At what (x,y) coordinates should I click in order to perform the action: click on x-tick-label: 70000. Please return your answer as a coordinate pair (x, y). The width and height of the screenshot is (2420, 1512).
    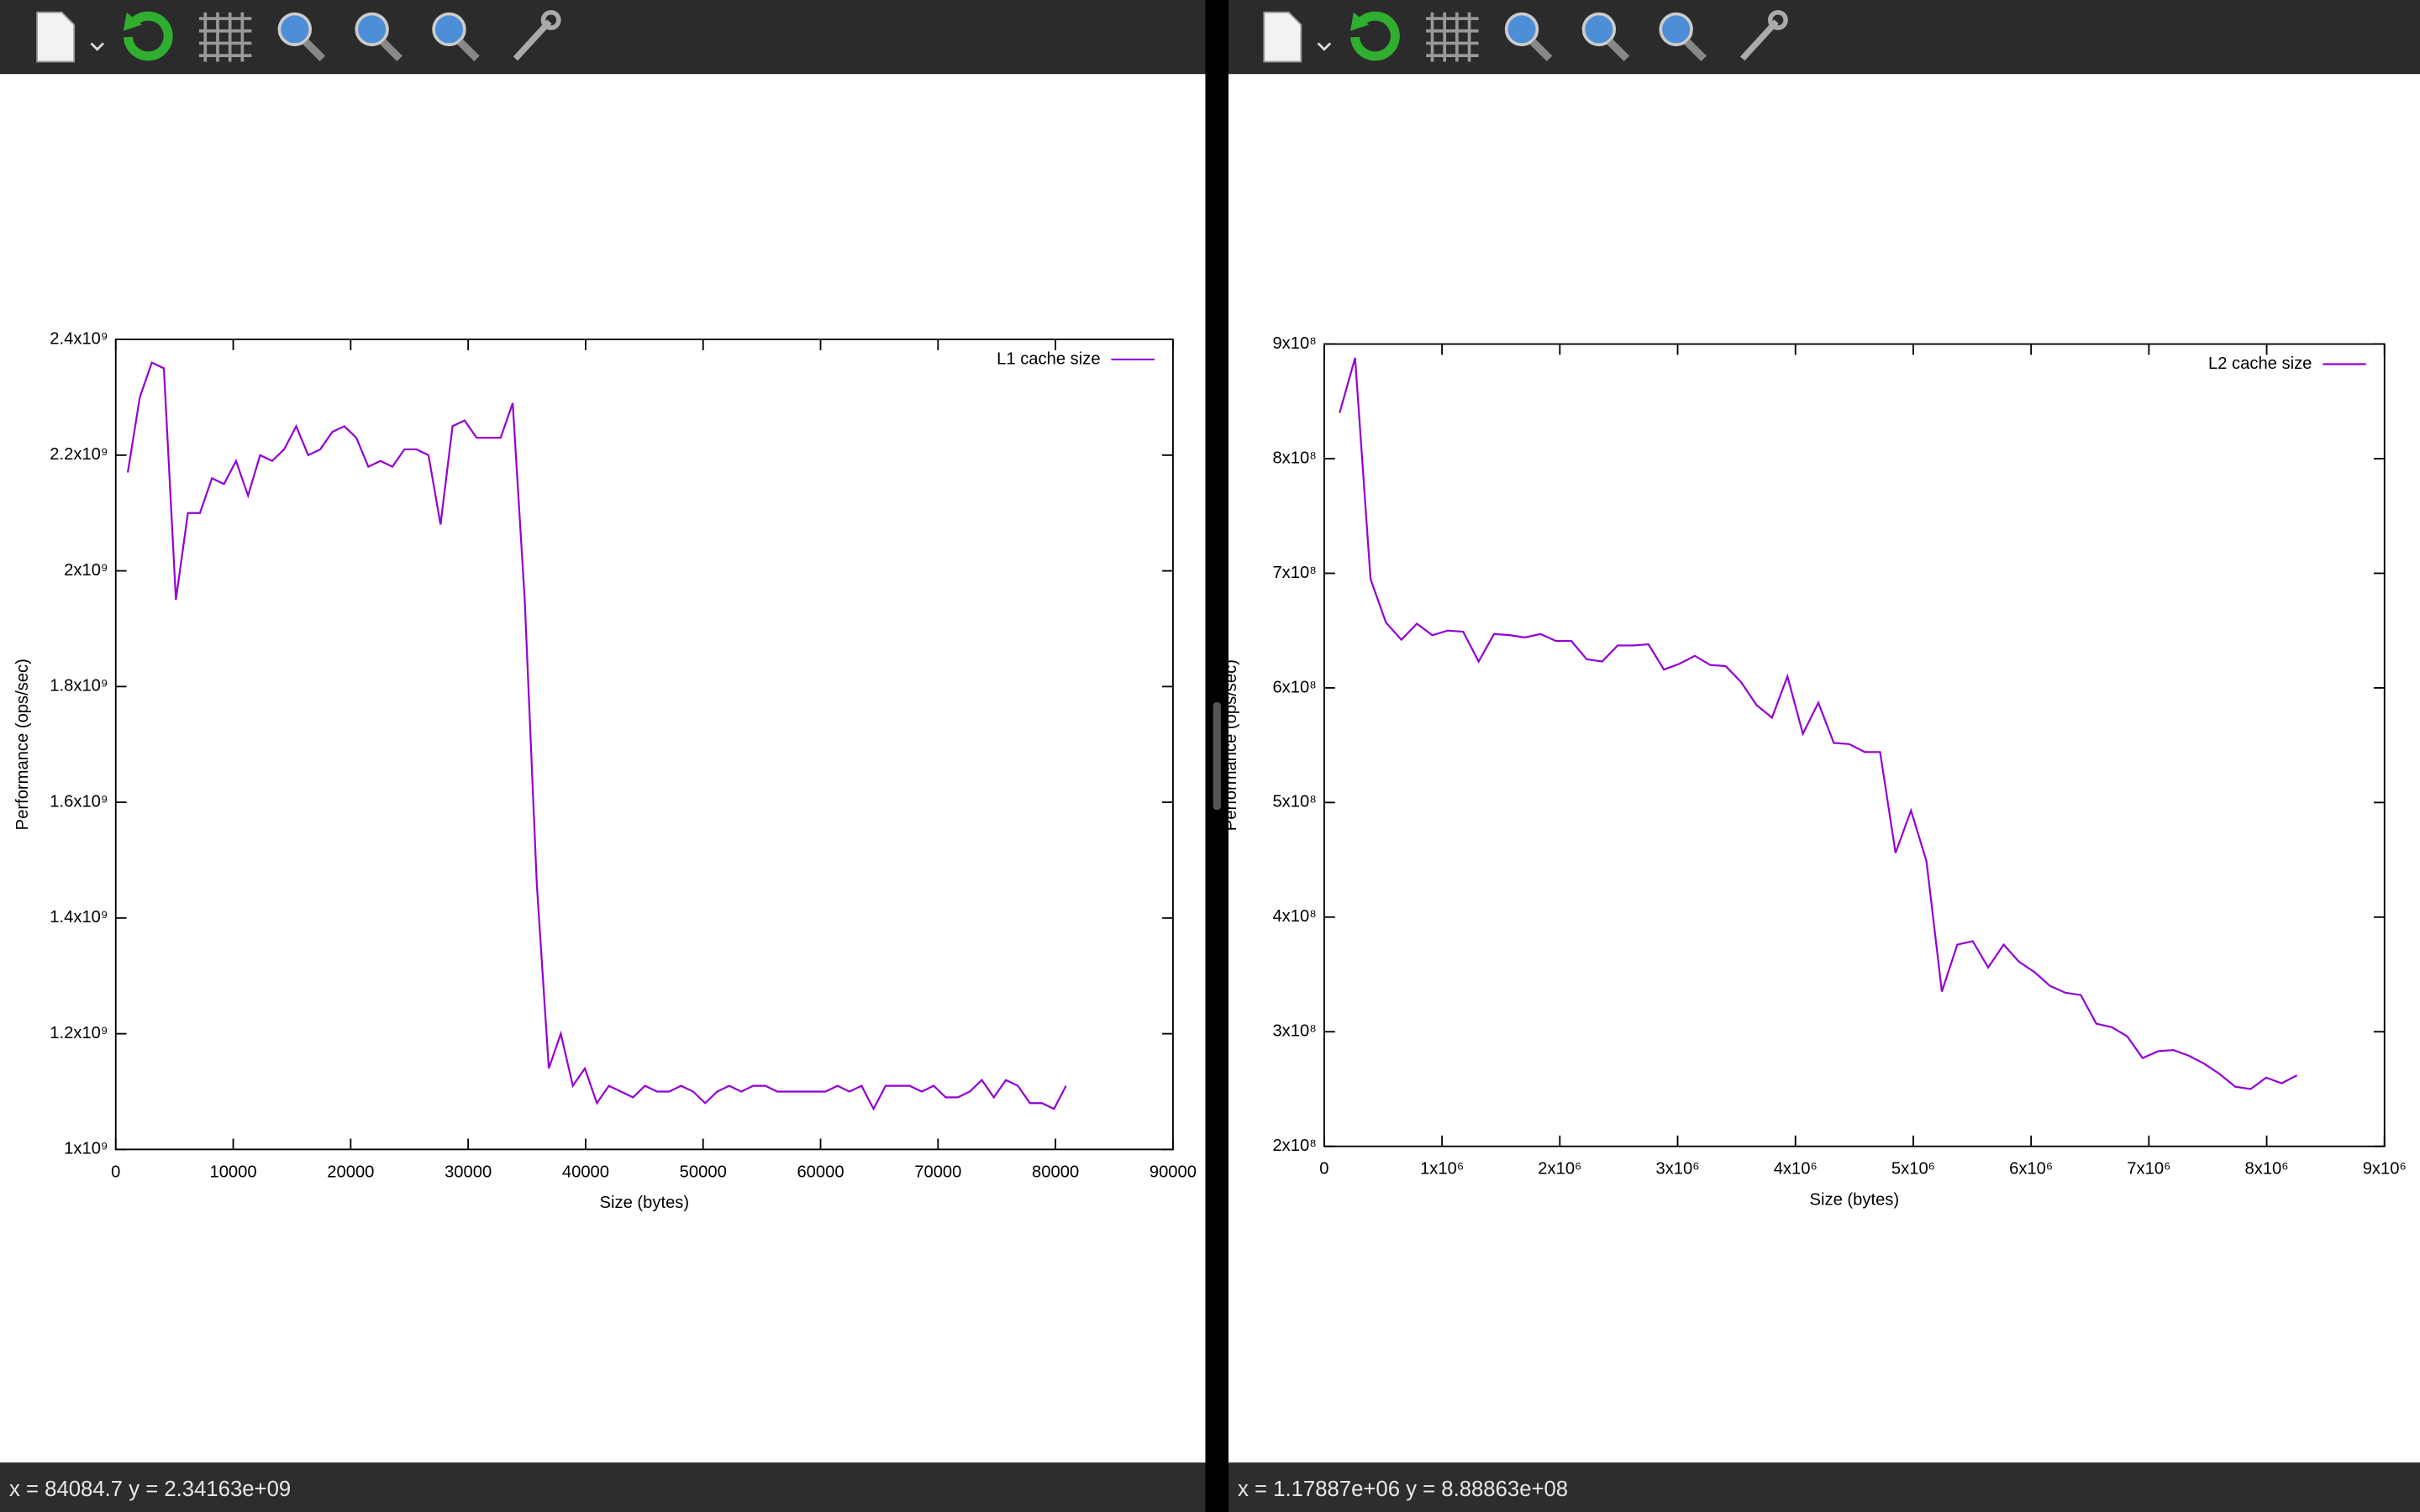
    Looking at the image, I should click on (937, 1172).